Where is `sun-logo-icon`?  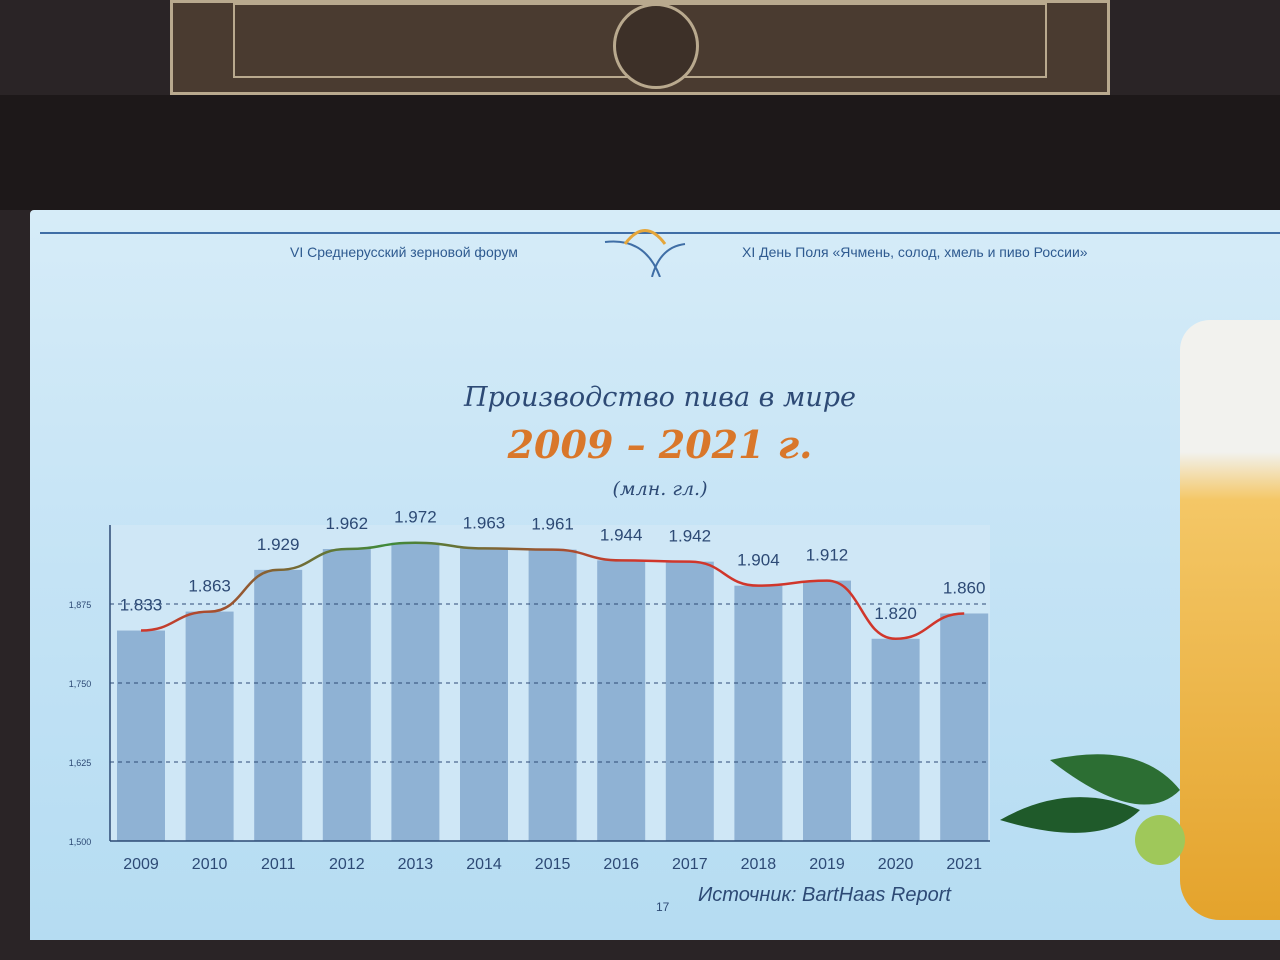
sun-logo-icon is located at coordinates (645, 253).